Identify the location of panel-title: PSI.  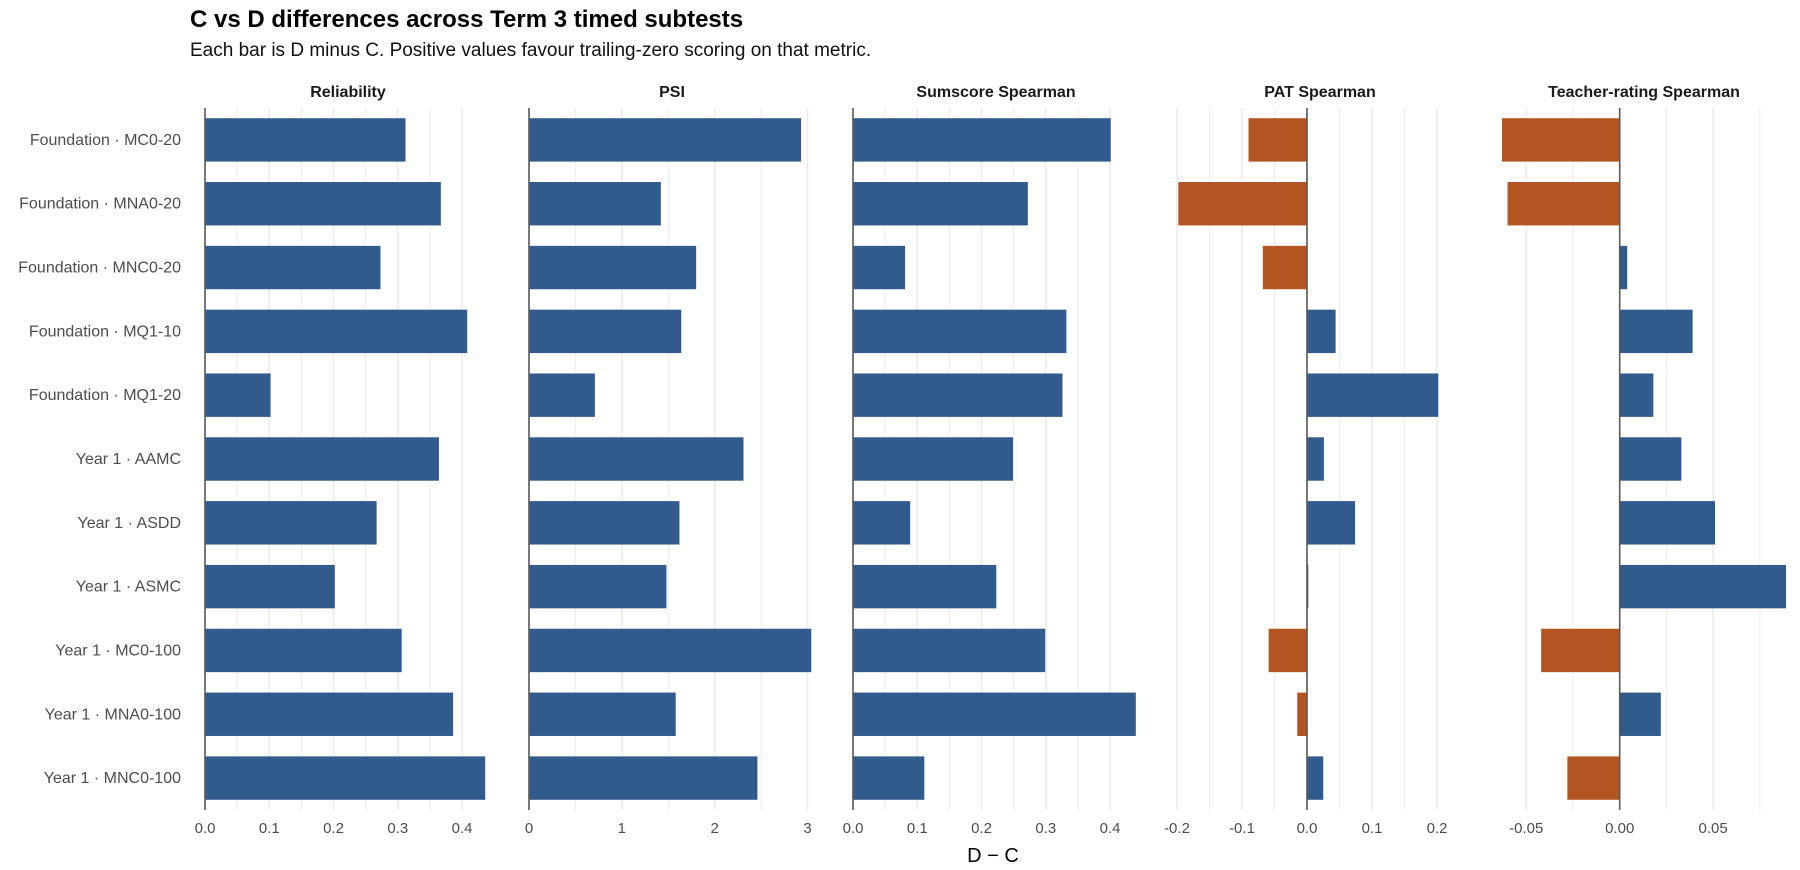
(672, 92).